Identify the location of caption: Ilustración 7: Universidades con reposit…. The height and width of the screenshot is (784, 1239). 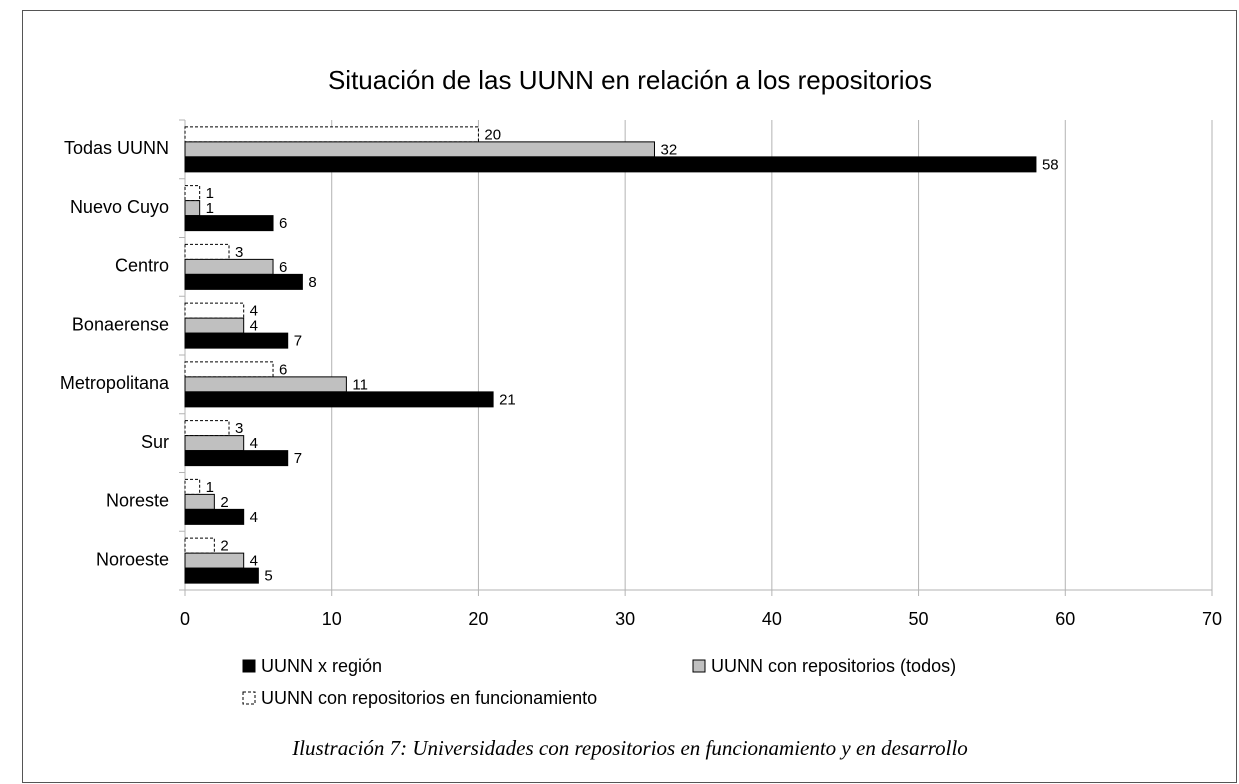
(629, 748).